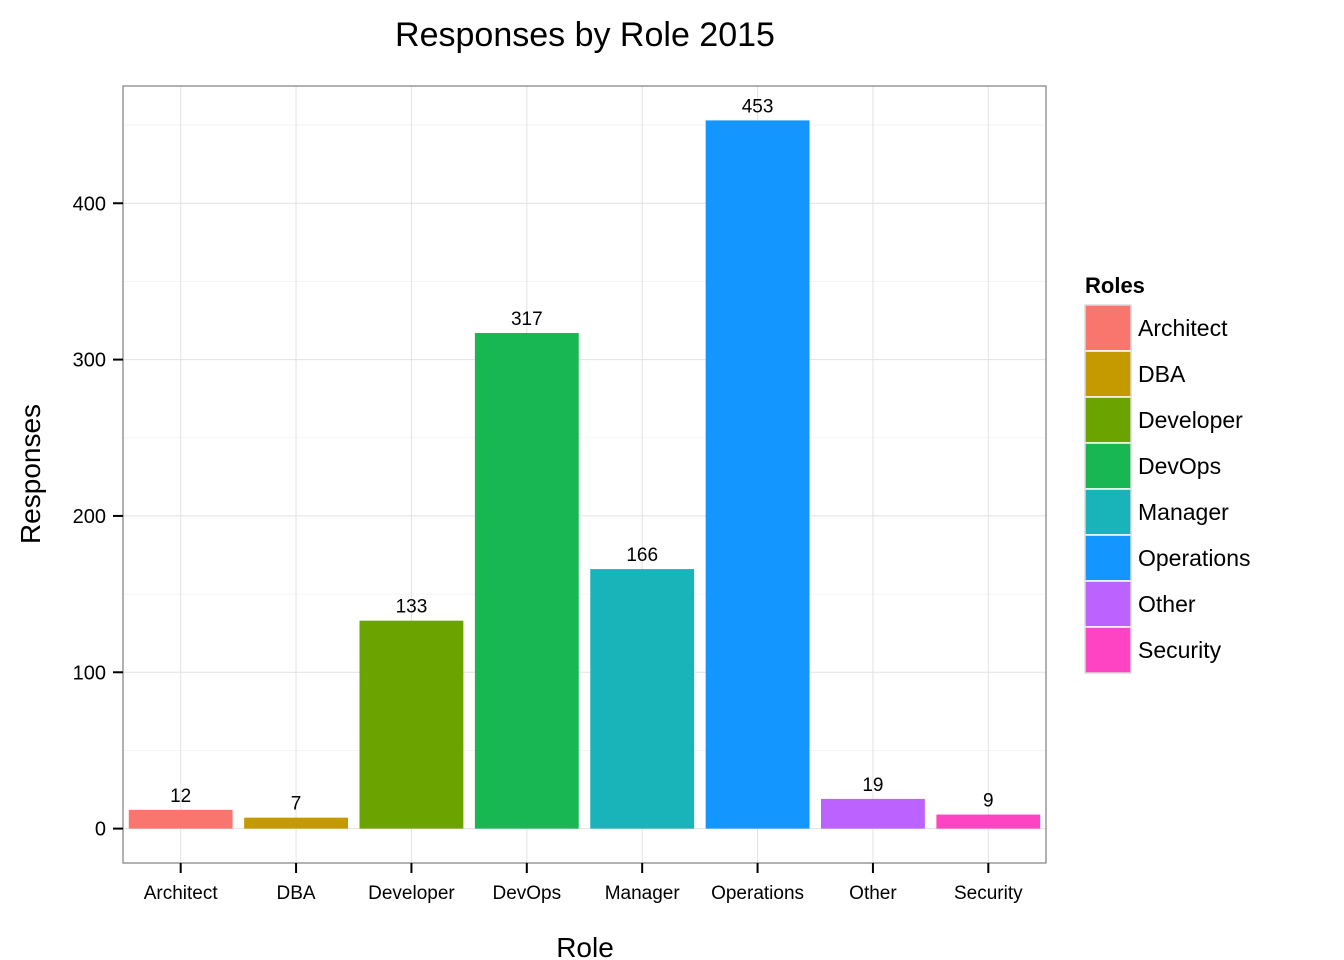 This screenshot has height=960, width=1344. What do you see at coordinates (585, 35) in the screenshot?
I see `chart-title: Responses by Role 2015` at bounding box center [585, 35].